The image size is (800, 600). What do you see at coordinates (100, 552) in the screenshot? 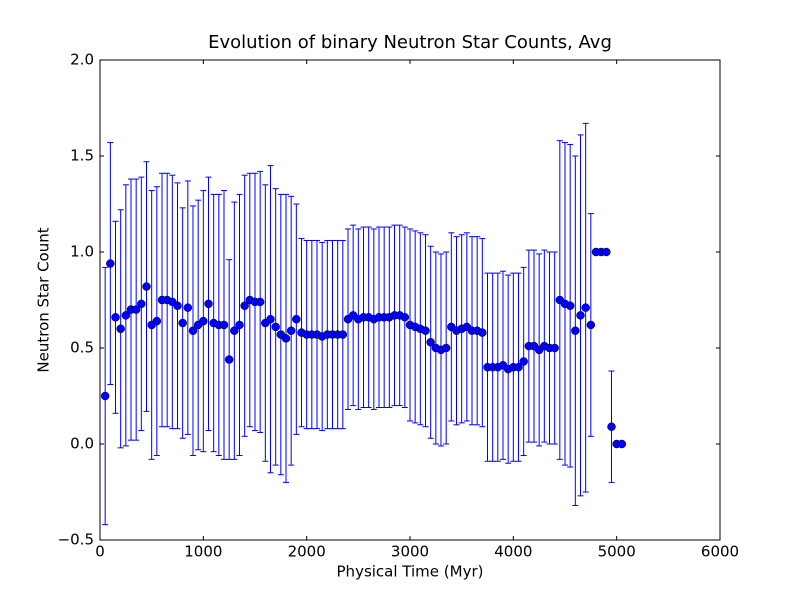
I see `x-tick-label: 0` at bounding box center [100, 552].